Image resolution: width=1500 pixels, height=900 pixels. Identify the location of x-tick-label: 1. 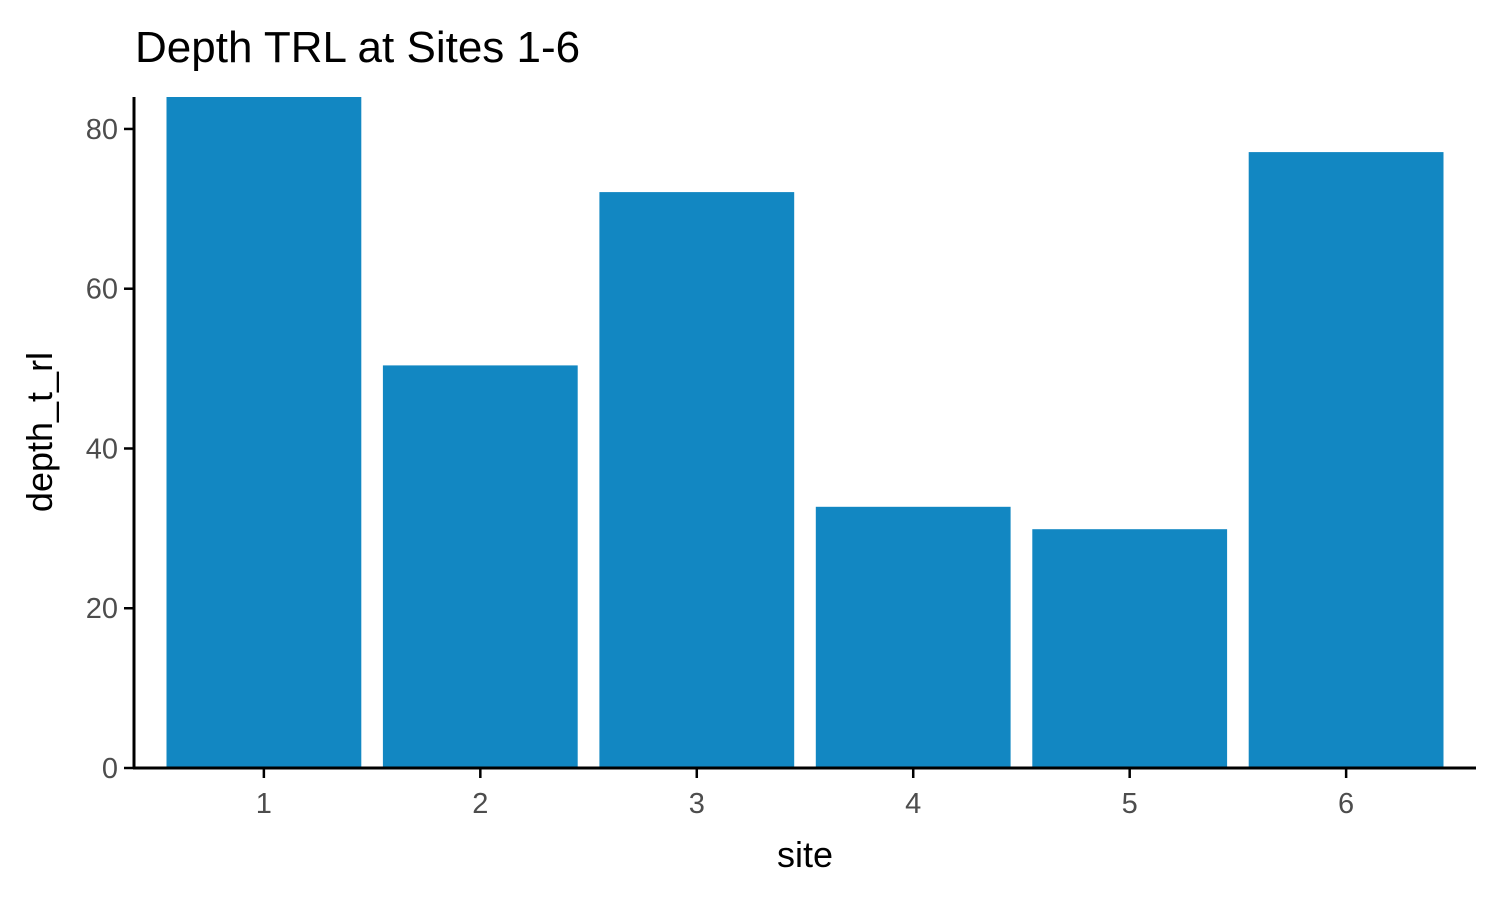
(264, 804).